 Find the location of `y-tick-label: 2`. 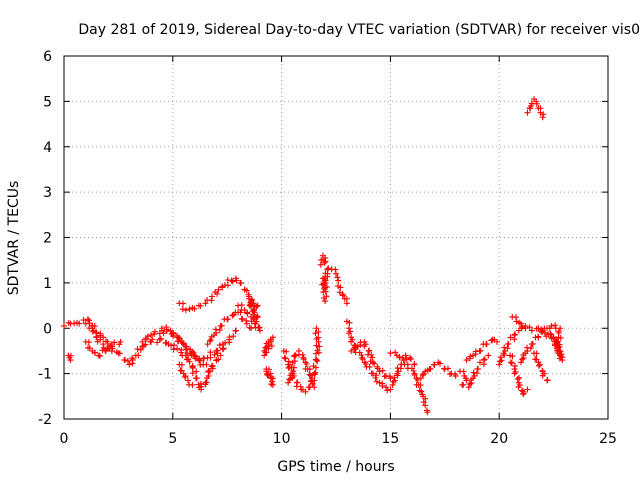

y-tick-label: 2 is located at coordinates (47, 239).